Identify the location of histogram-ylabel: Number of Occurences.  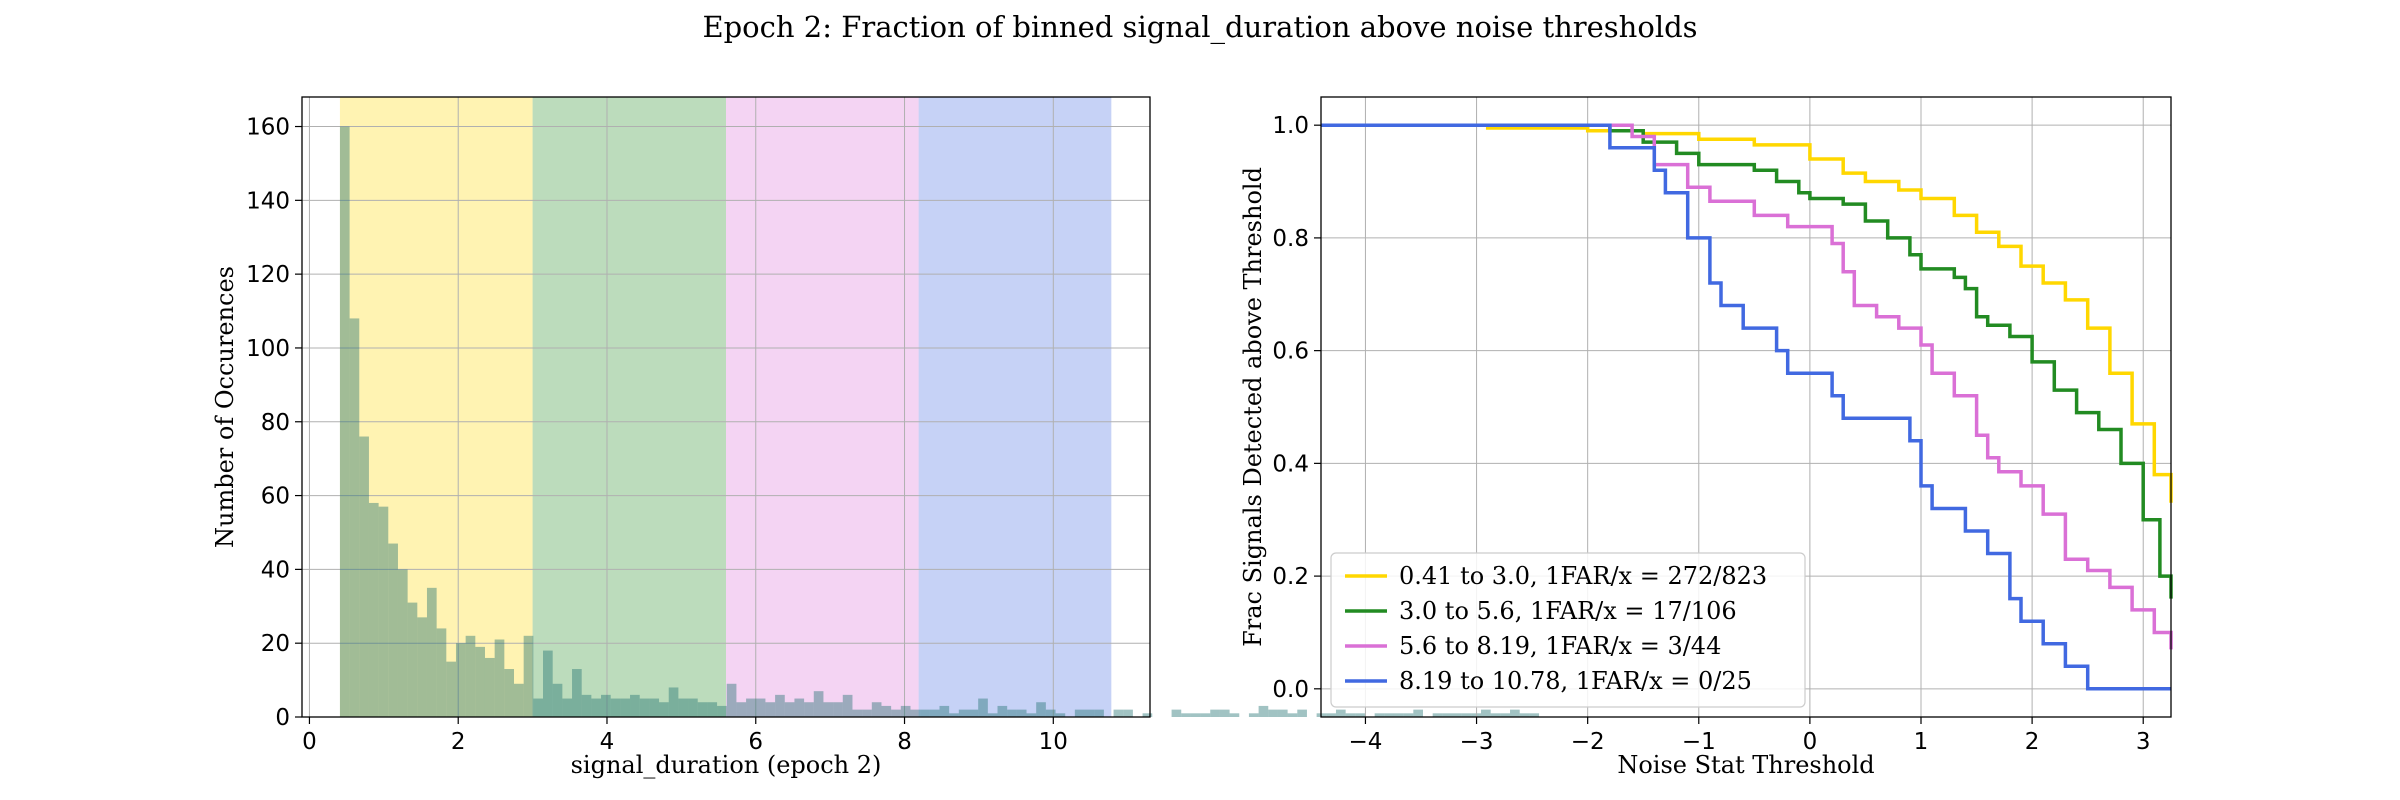
(225, 407).